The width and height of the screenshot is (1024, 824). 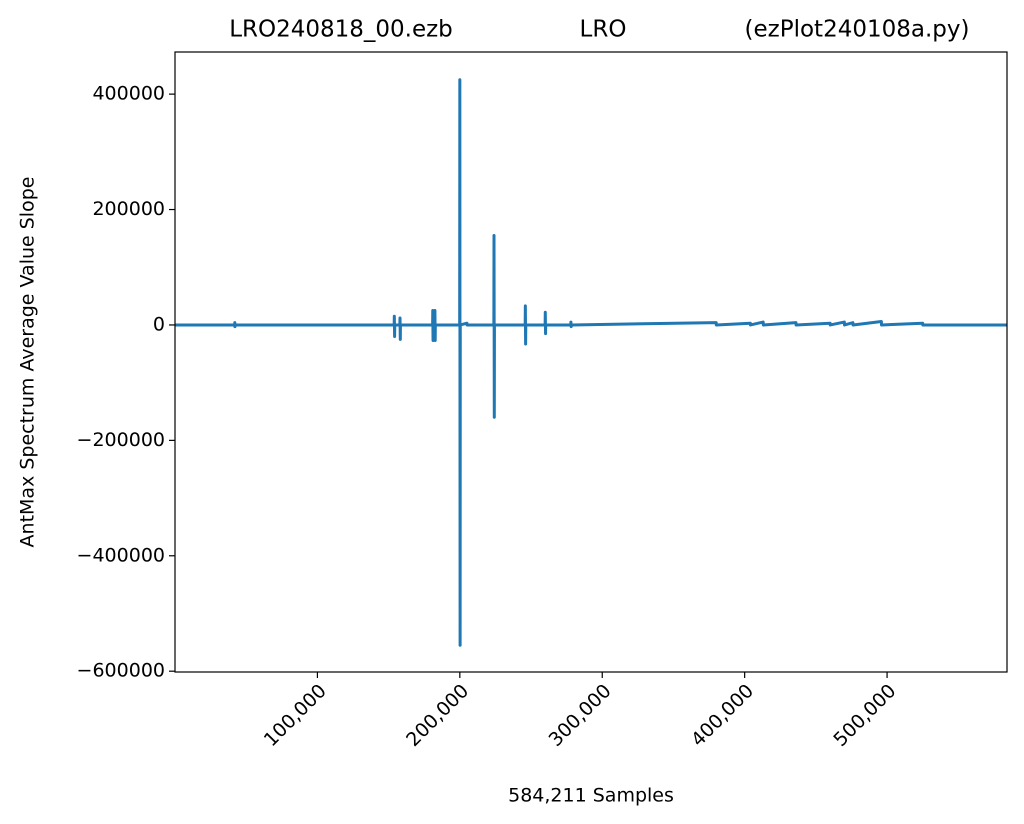 What do you see at coordinates (857, 30) in the screenshot?
I see `chart-title: (ezPlot240108a.py)` at bounding box center [857, 30].